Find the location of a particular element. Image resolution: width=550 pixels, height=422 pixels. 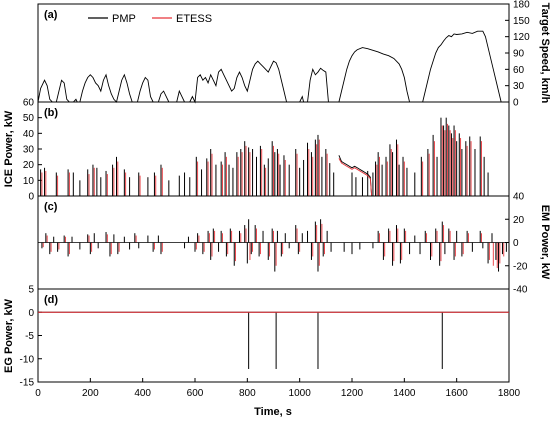

x-tick-label: 1600 is located at coordinates (457, 393).